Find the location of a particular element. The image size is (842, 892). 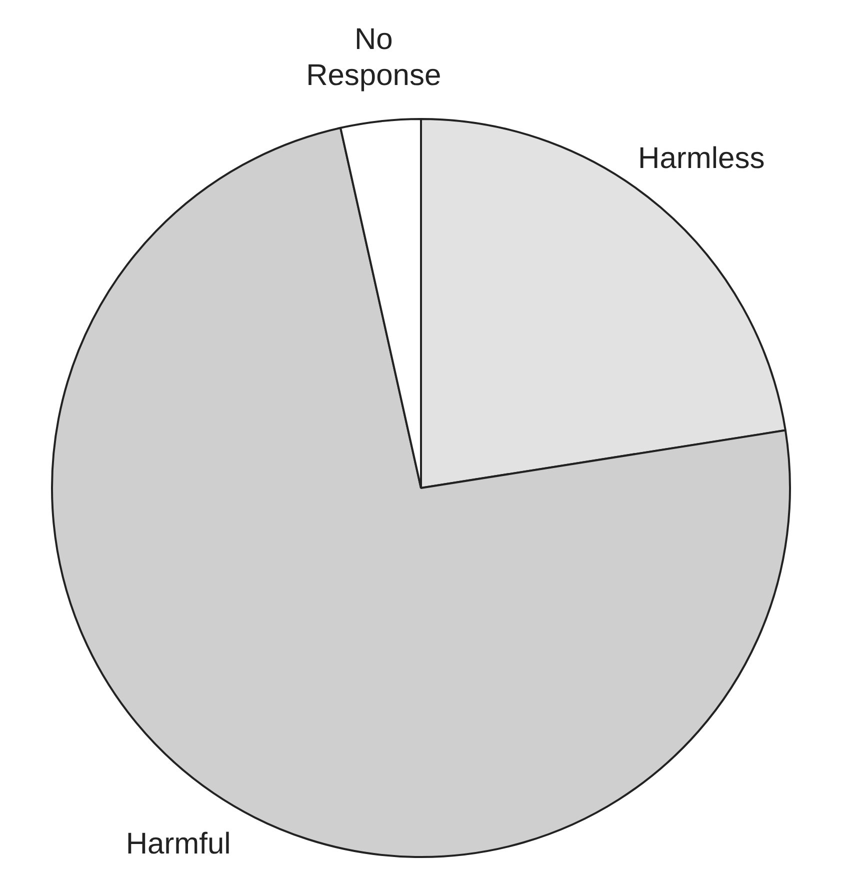

slice-label: No Response is located at coordinates (374, 57).